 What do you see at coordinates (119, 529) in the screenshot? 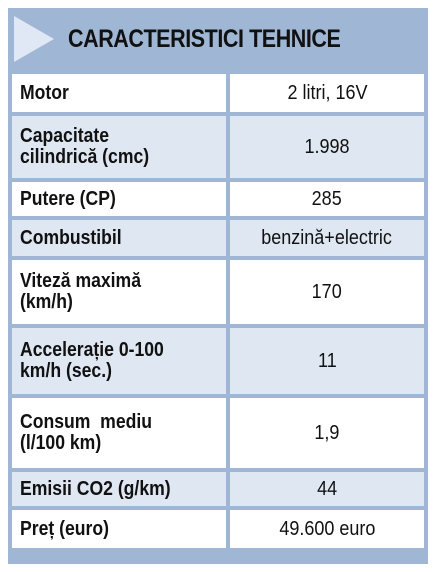
I see `row-label: Preț (euro)` at bounding box center [119, 529].